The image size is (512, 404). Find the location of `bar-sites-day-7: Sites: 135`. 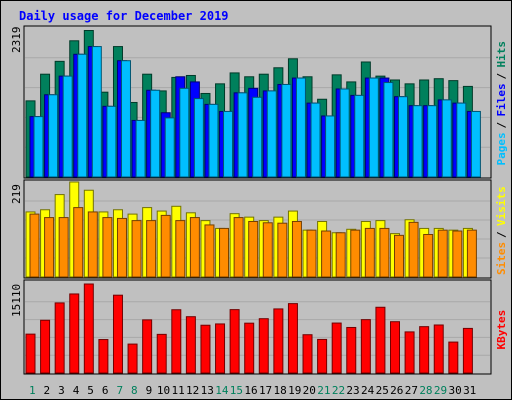

bar-sites-day-7: Sites: 135 is located at coordinates (121, 247).